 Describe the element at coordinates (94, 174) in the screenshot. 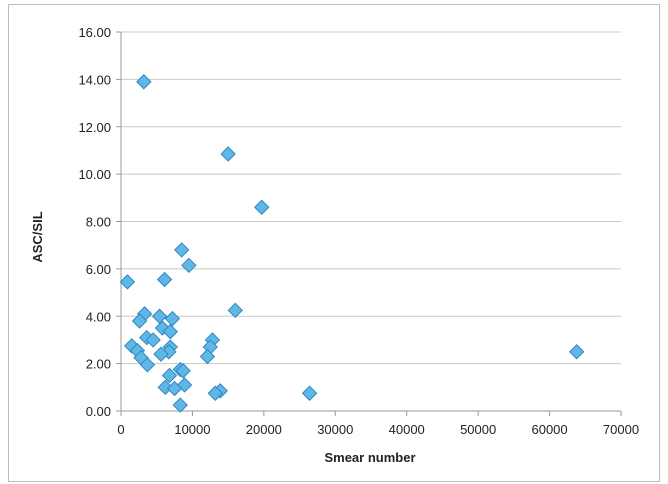

I see `y-tick-label: 10.00` at that location.